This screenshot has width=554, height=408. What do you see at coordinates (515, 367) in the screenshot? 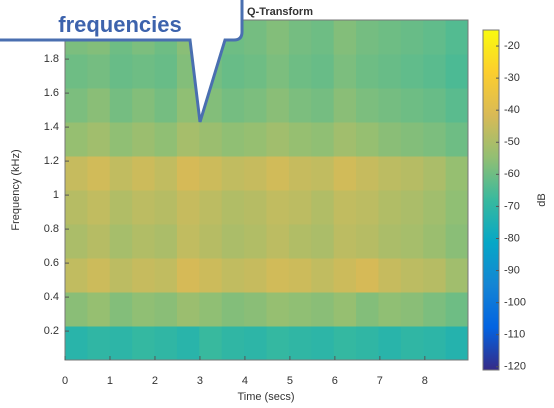
I see `colorbar-tick-label: -120` at bounding box center [515, 367].